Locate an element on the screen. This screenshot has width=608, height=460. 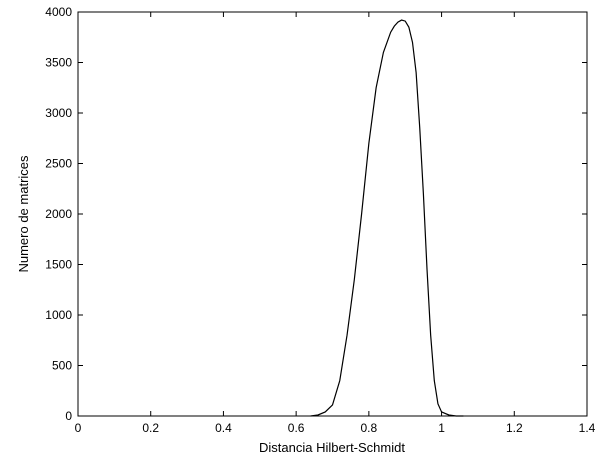
x-tick-label: 0 is located at coordinates (78, 428).